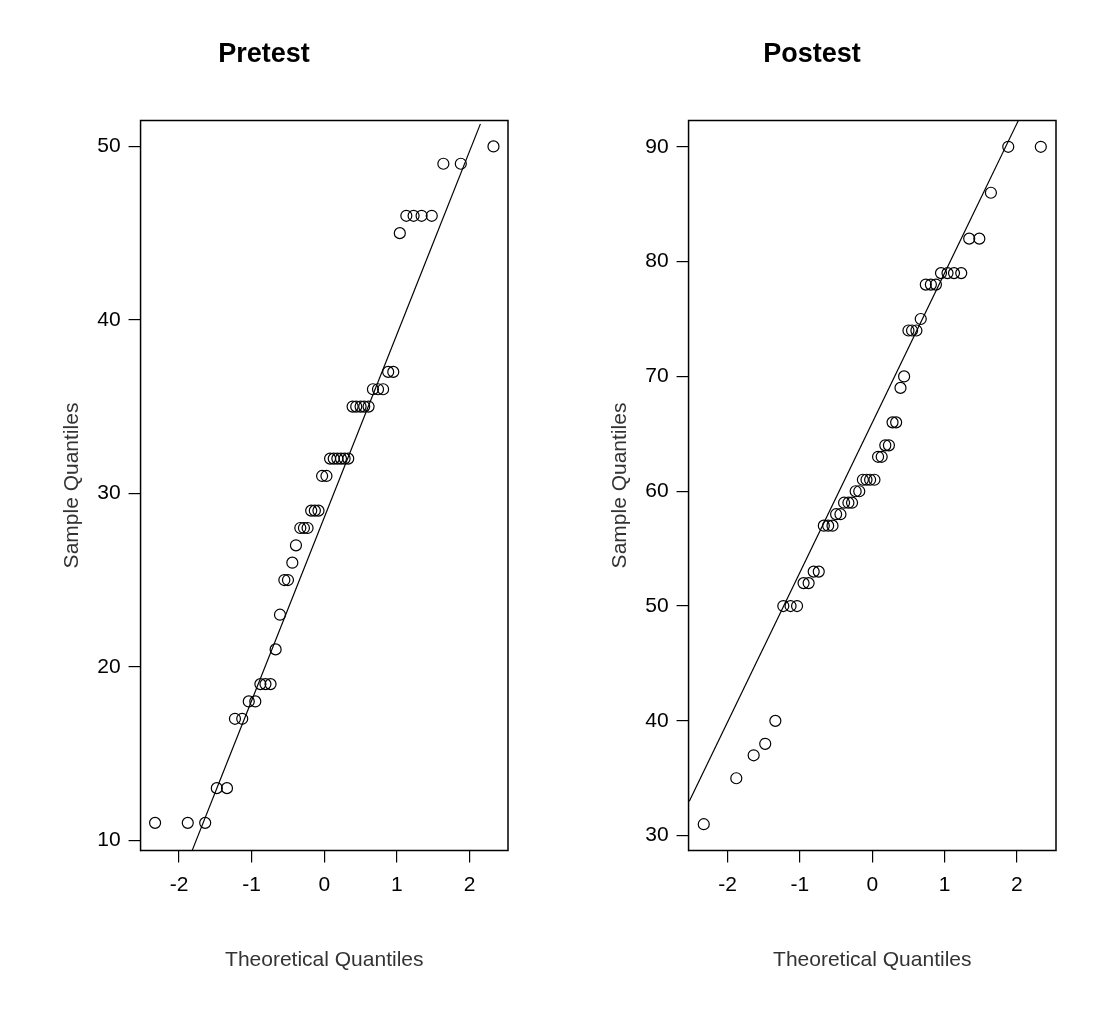  What do you see at coordinates (109, 318) in the screenshot?
I see `y-tick-label: 40` at bounding box center [109, 318].